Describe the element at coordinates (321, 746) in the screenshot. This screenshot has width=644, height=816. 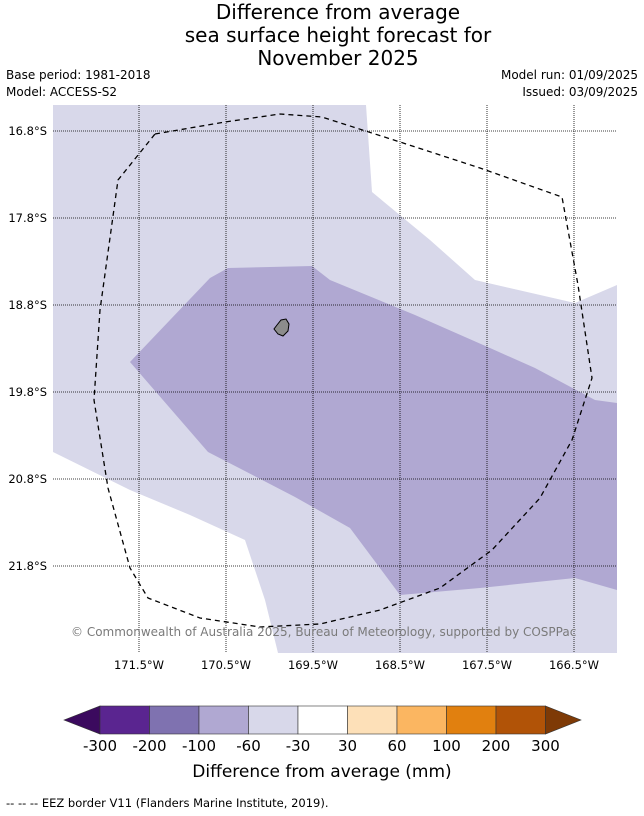
I see `colorbar-ticks: -300 -200 -100 -60 -30 30 60 100 200 300` at that location.